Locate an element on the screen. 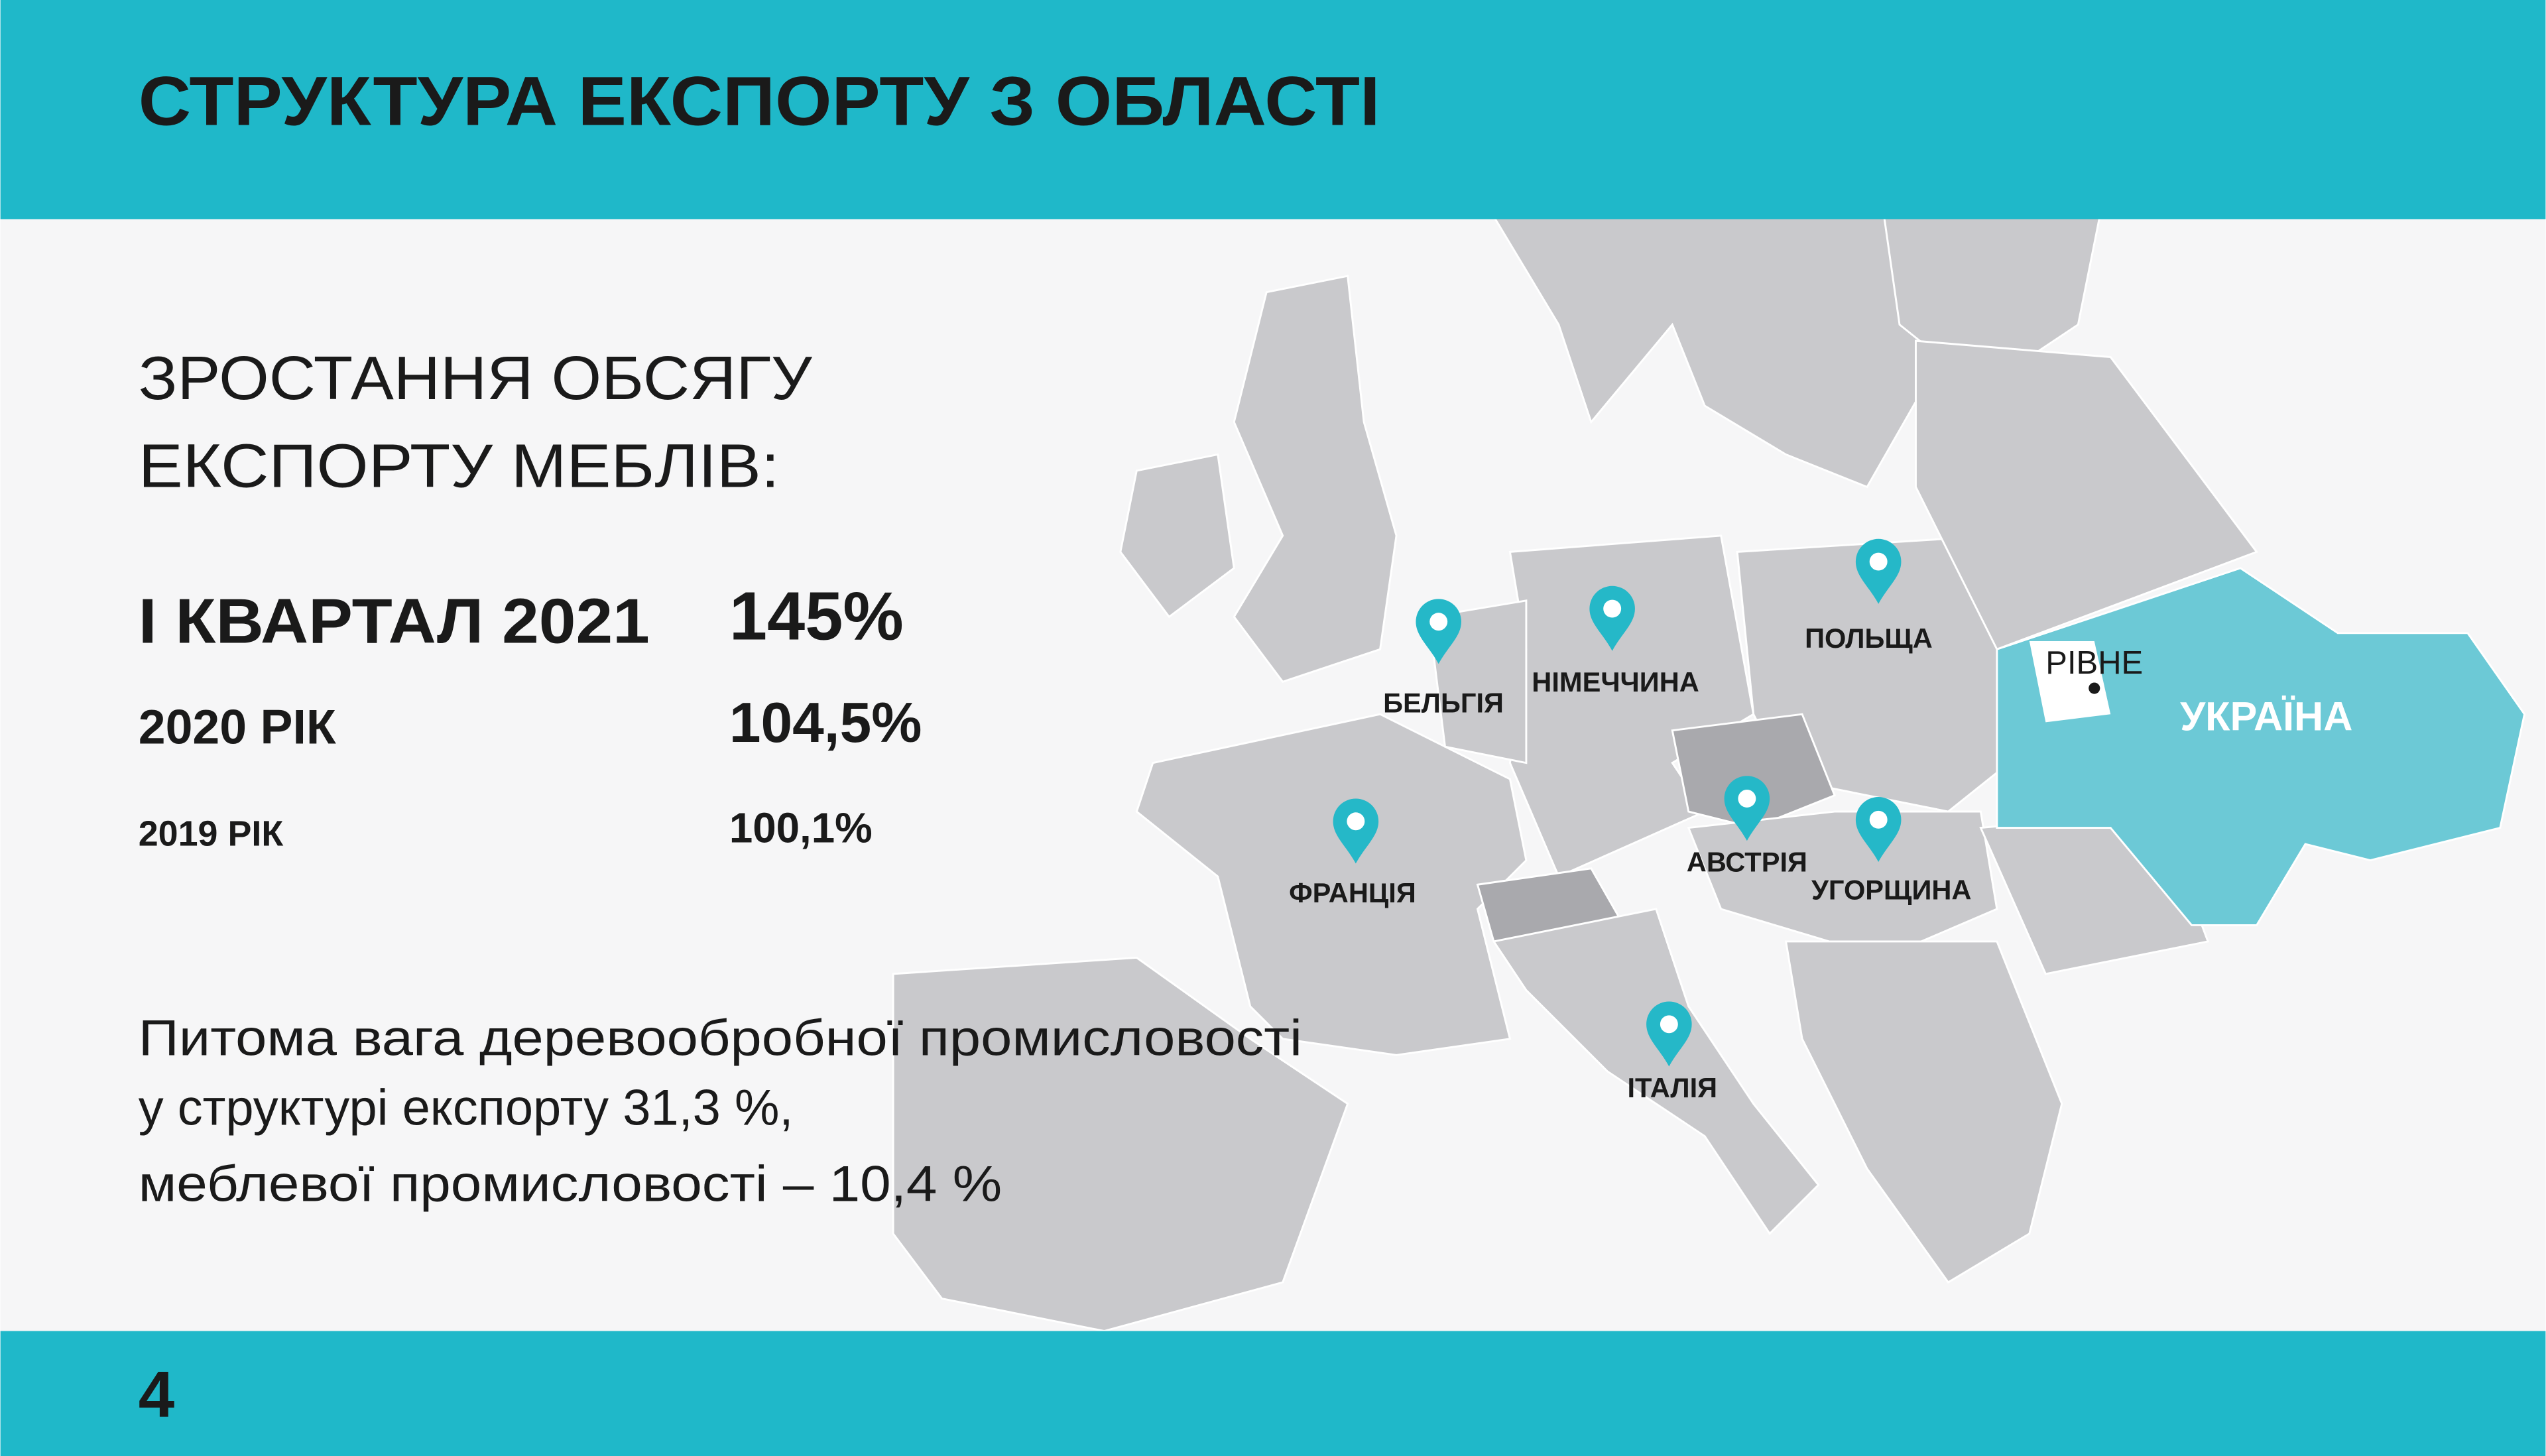 Image resolution: width=2546 pixels, height=1456 pixels. note-line: у структурі експорту 31,3 %, is located at coordinates (466, 1108).